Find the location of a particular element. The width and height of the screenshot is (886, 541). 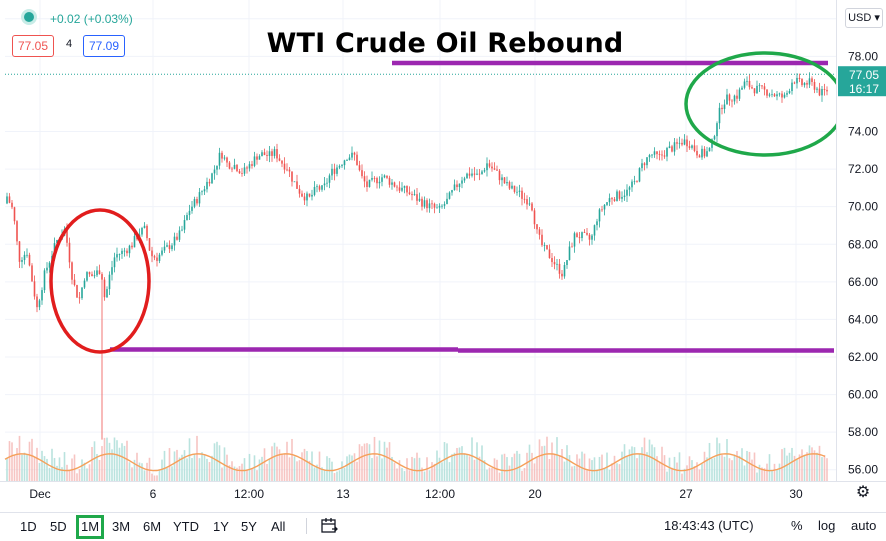

range-button-1y: 1Y is located at coordinates (221, 526).